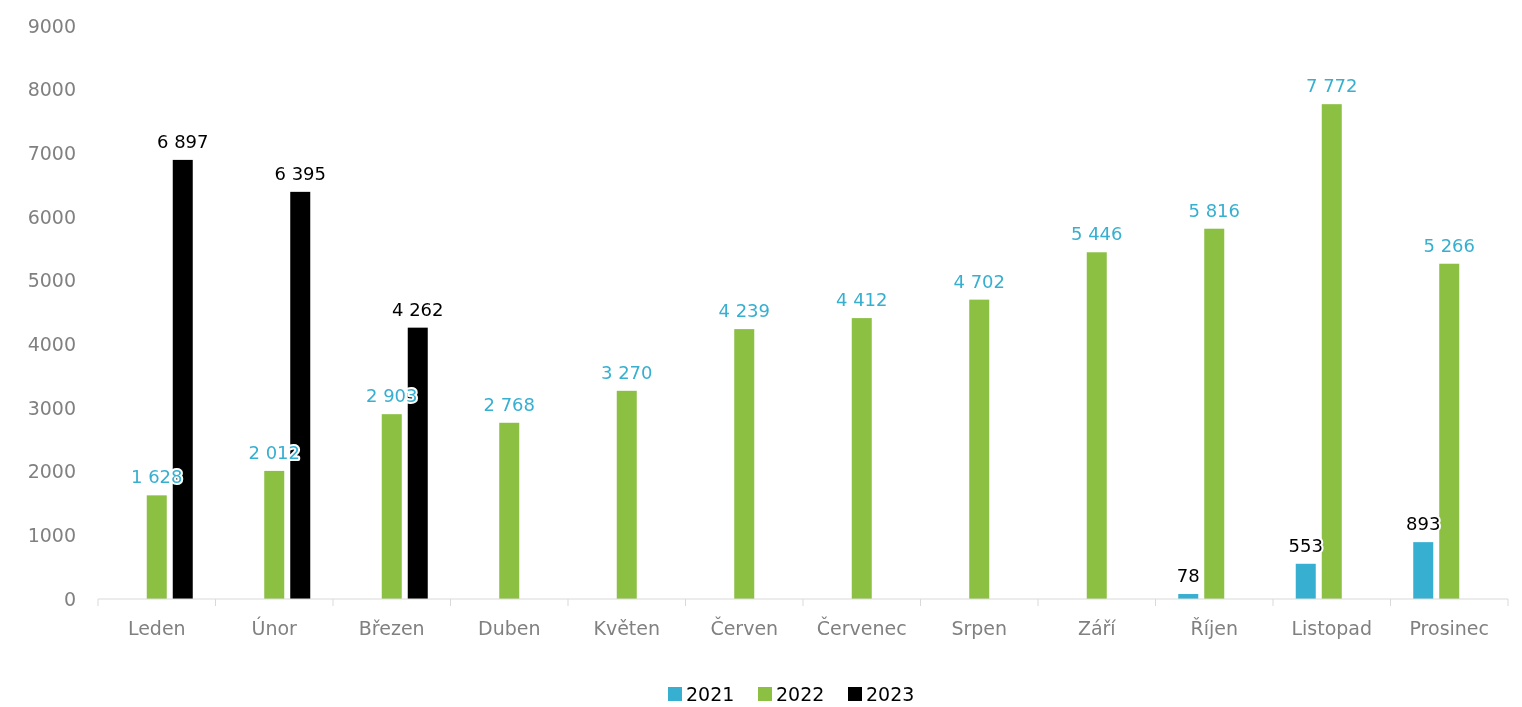  I want to click on data-label: 5 816, so click(1214, 210).